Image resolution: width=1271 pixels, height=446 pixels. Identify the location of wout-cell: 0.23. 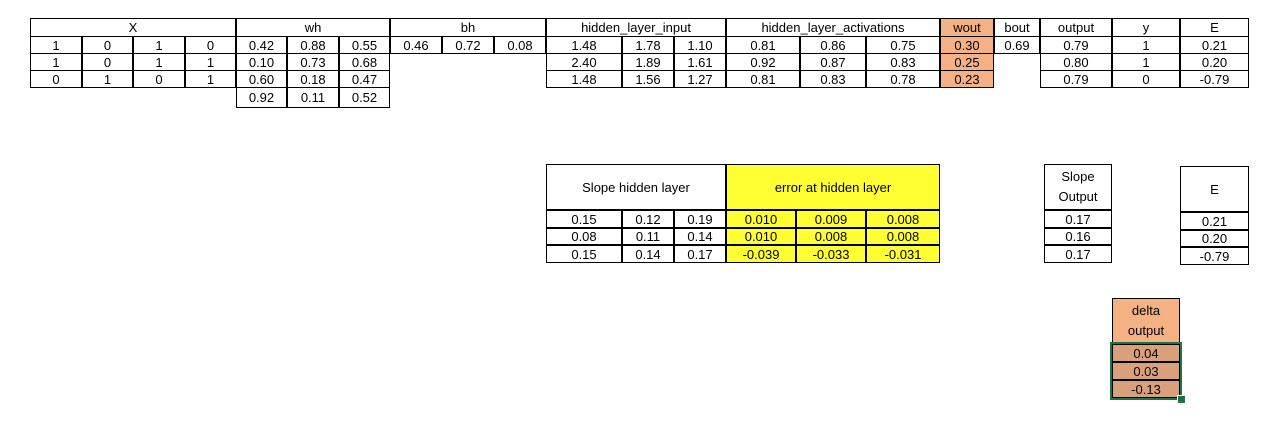
(967, 79).